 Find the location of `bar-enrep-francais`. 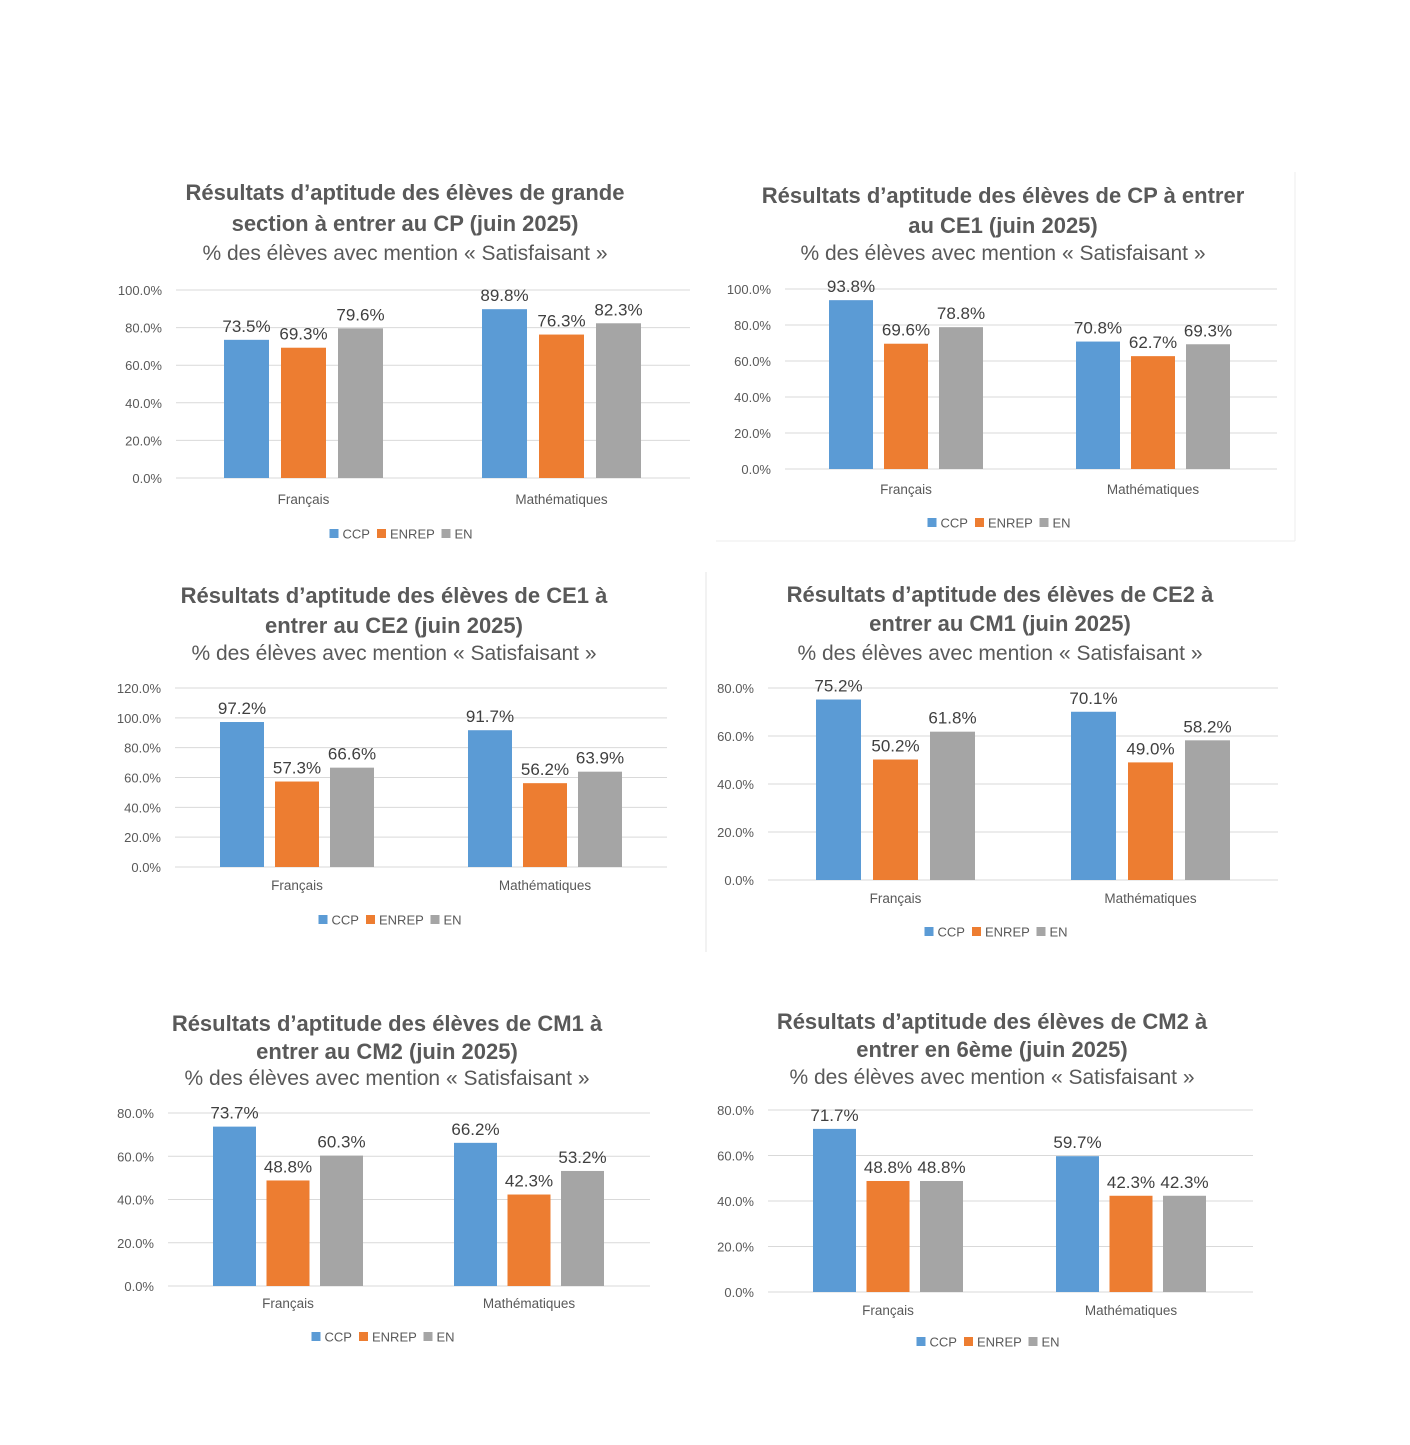

bar-enrep-francais is located at coordinates (906, 406).